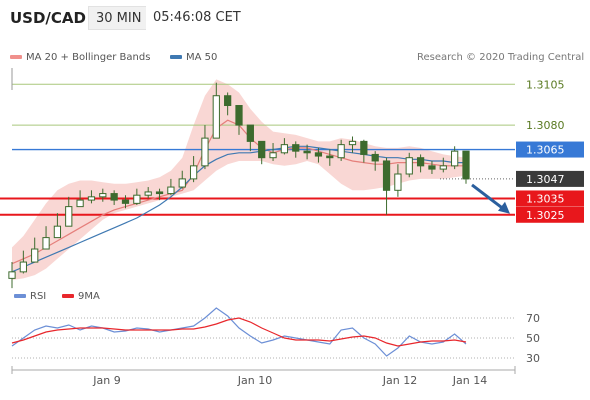 The height and width of the screenshot is (400, 590). I want to click on price-label-5: 1.3035, so click(545, 199).